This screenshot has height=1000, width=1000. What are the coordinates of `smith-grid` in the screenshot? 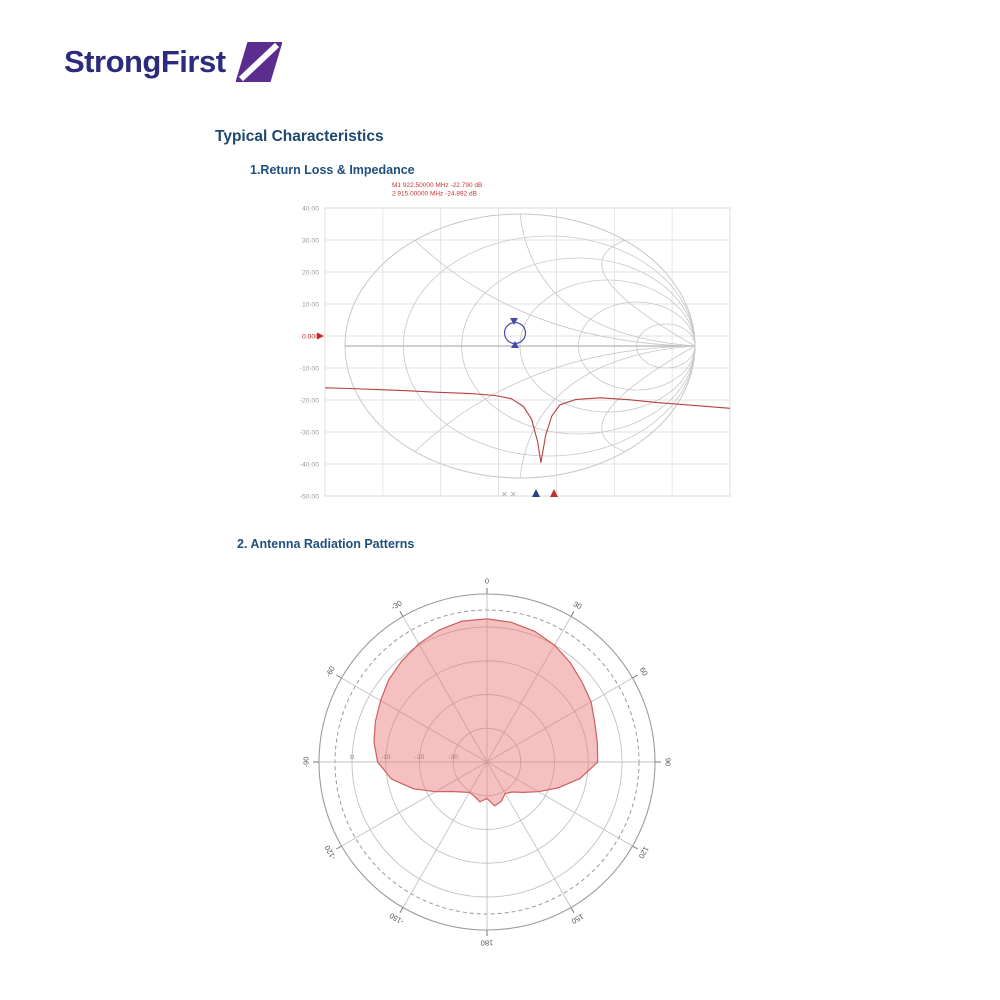 It's located at (520, 346).